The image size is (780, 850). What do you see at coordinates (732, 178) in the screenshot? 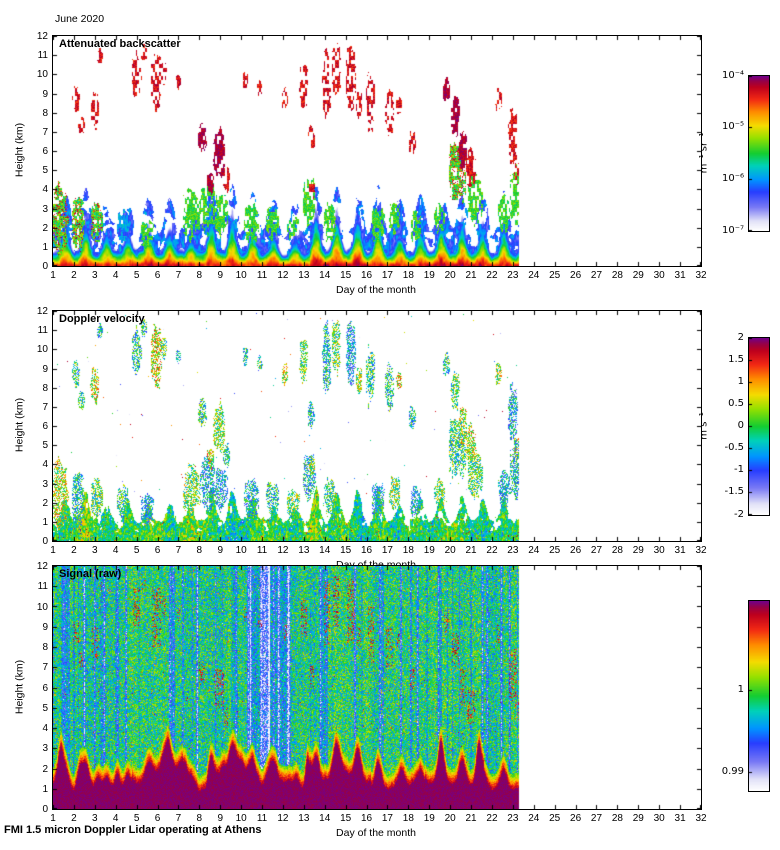
I see `colorbar-tick-label: 10⁻⁶` at bounding box center [732, 178].